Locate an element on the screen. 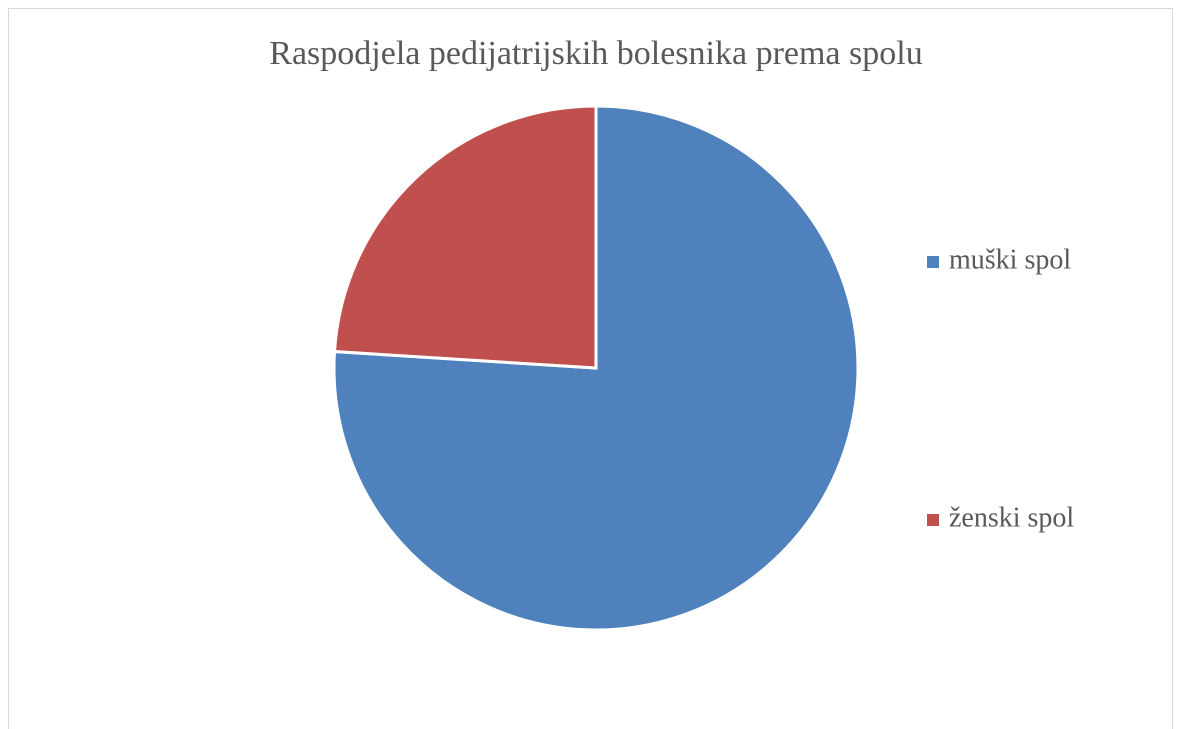  pie-slice is located at coordinates (465, 237).